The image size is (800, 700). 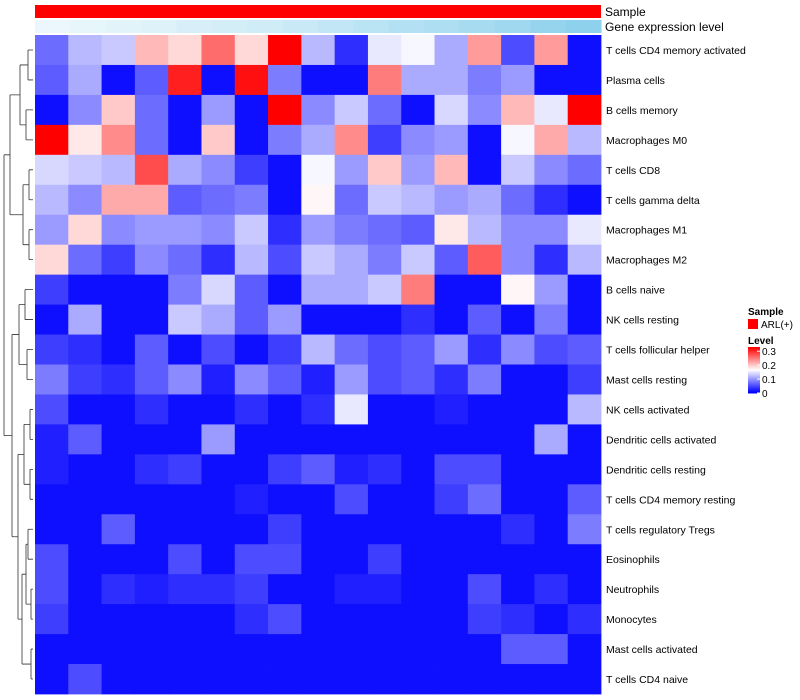 I want to click on row-label: Dendritic cells resting, so click(x=656, y=470).